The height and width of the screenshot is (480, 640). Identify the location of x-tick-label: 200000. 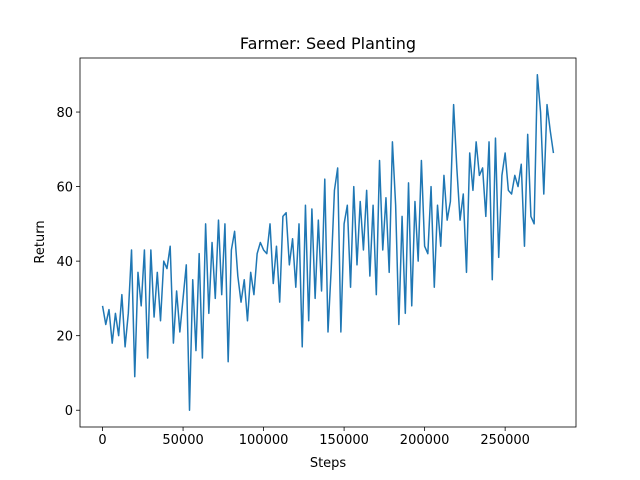
(425, 440).